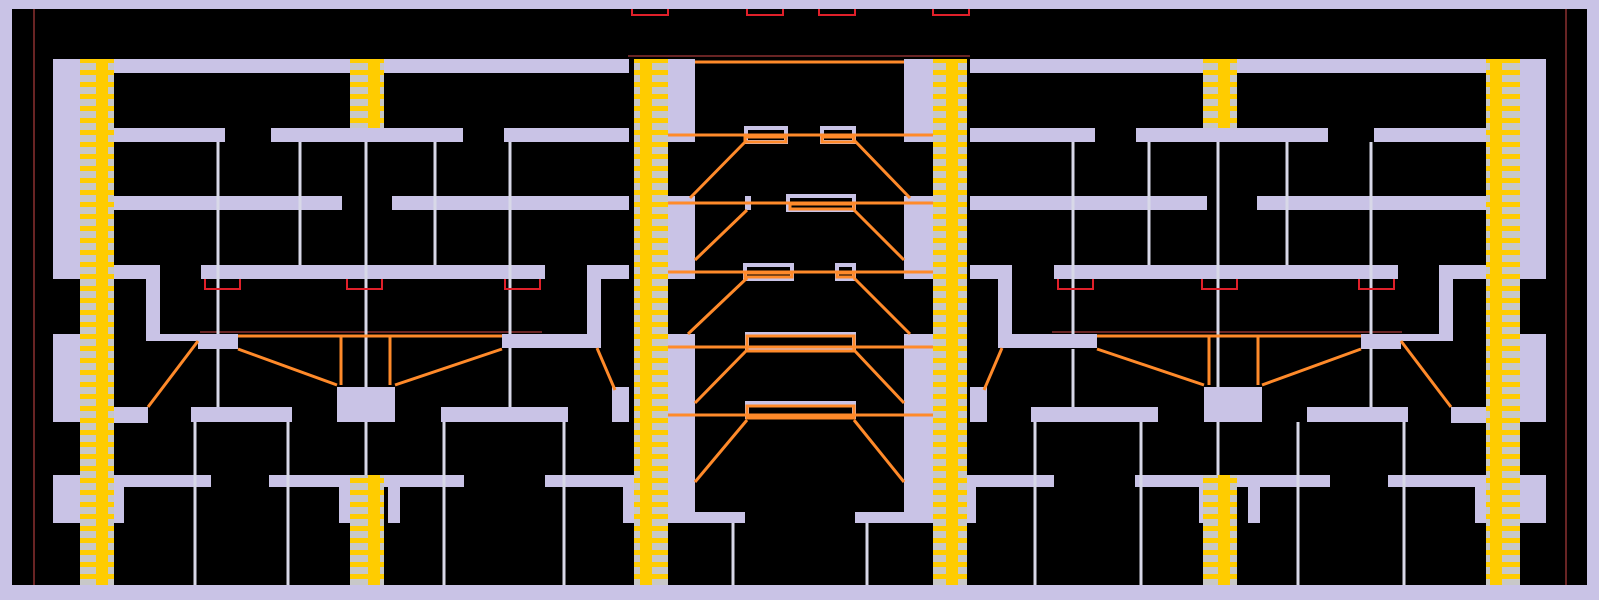 Image resolution: width=1599 pixels, height=600 pixels. I want to click on ladder-right-bottom, so click(1220, 530).